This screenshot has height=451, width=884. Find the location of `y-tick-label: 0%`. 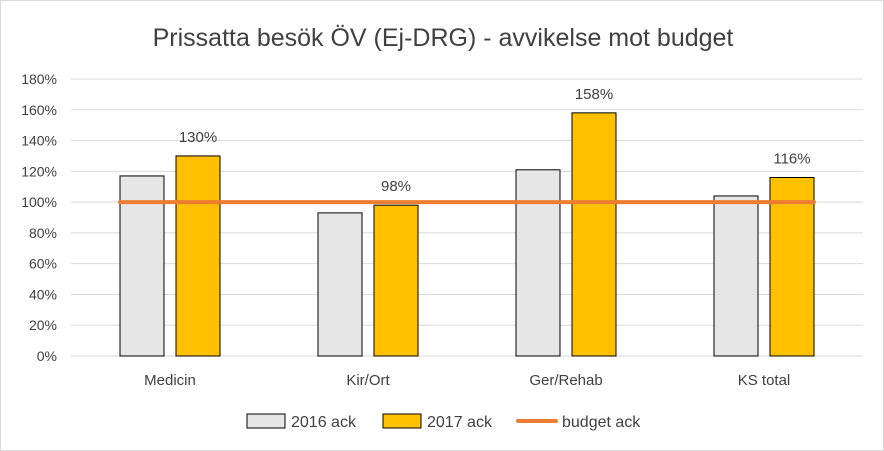

y-tick-label: 0% is located at coordinates (47, 356).